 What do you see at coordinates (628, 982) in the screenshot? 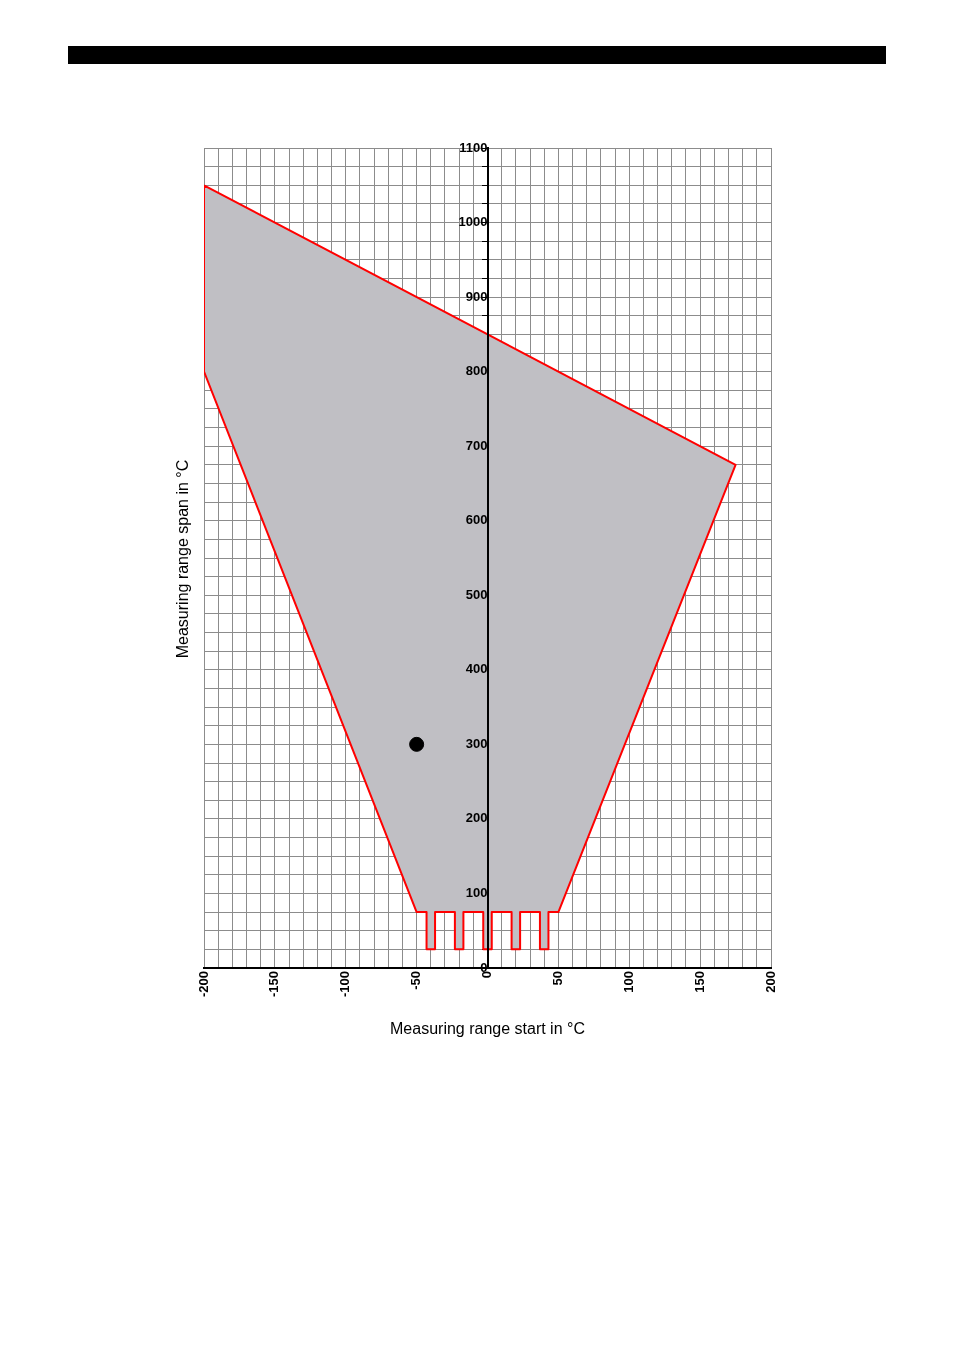
I see `x-tick-label: 100` at bounding box center [628, 982].